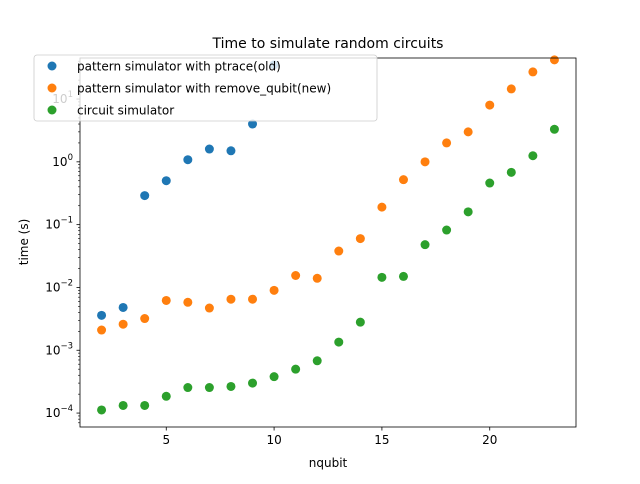 The width and height of the screenshot is (640, 484). Describe the element at coordinates (166, 440) in the screenshot. I see `x-tick-label: 5` at that location.